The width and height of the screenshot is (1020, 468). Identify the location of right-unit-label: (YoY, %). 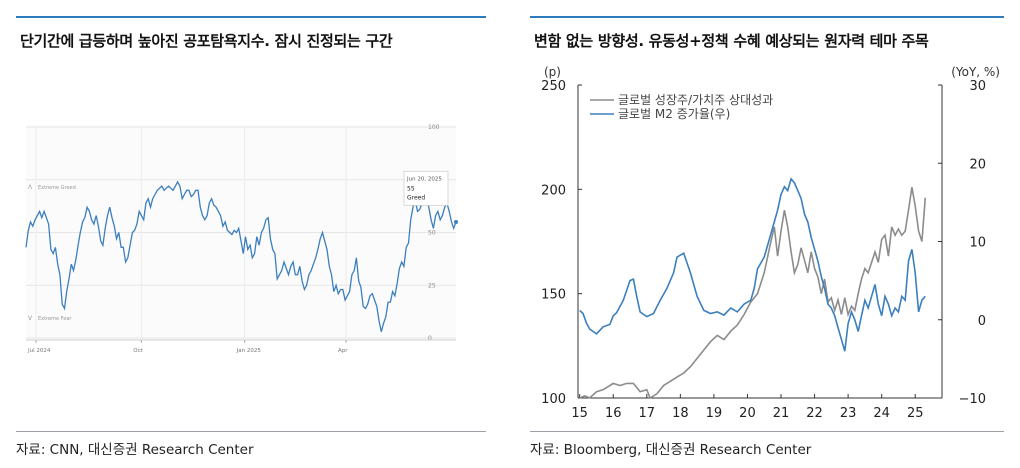
(975, 72).